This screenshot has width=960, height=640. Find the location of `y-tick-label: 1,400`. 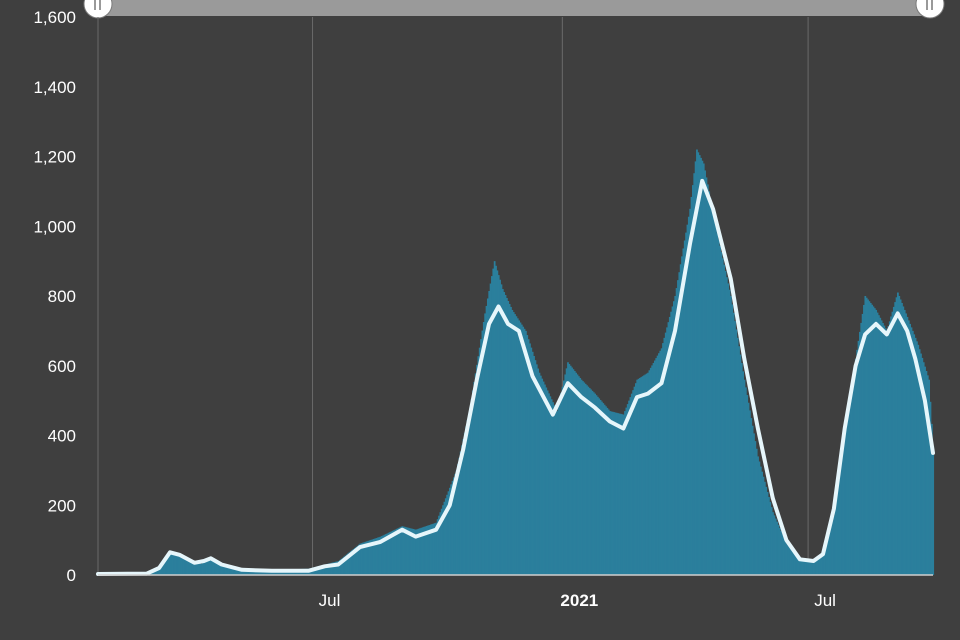

y-tick-label: 1,400 is located at coordinates (54, 87).